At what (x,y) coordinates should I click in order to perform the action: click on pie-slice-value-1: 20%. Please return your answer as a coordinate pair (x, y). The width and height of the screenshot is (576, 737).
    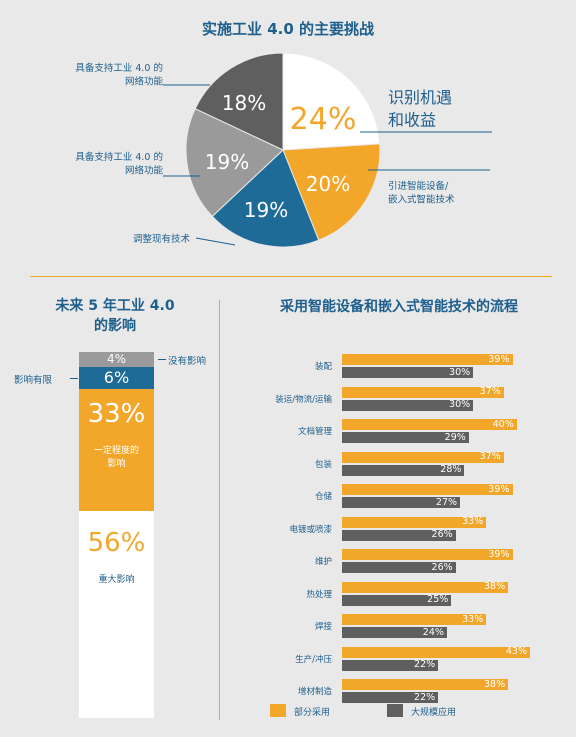
    Looking at the image, I should click on (328, 184).